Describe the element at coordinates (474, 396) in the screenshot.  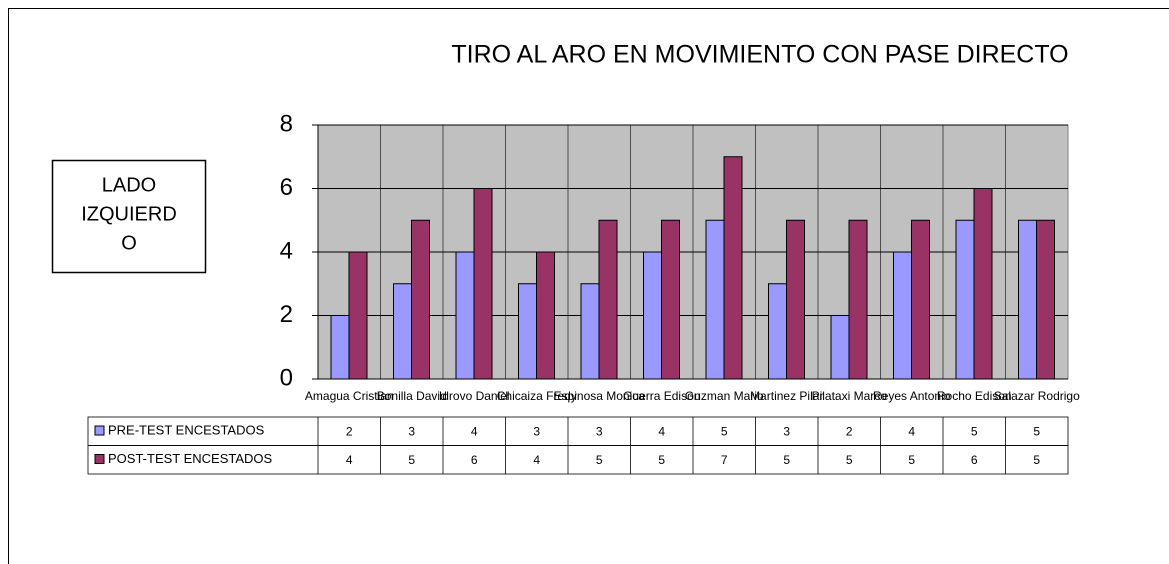
I see `x-tick-label: Idrovo Daniel` at that location.